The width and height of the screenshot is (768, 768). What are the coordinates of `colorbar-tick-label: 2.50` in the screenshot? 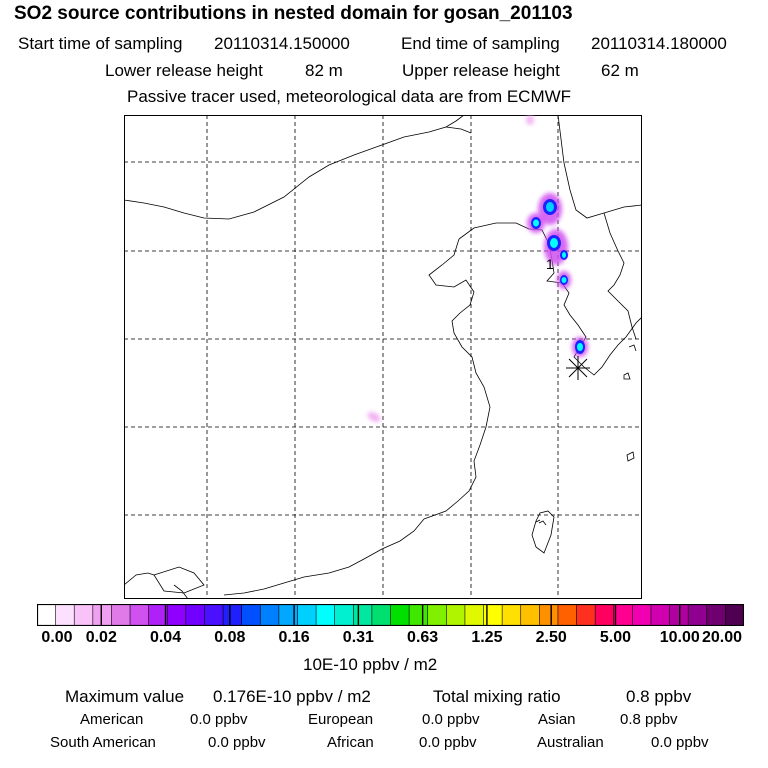 It's located at (551, 637).